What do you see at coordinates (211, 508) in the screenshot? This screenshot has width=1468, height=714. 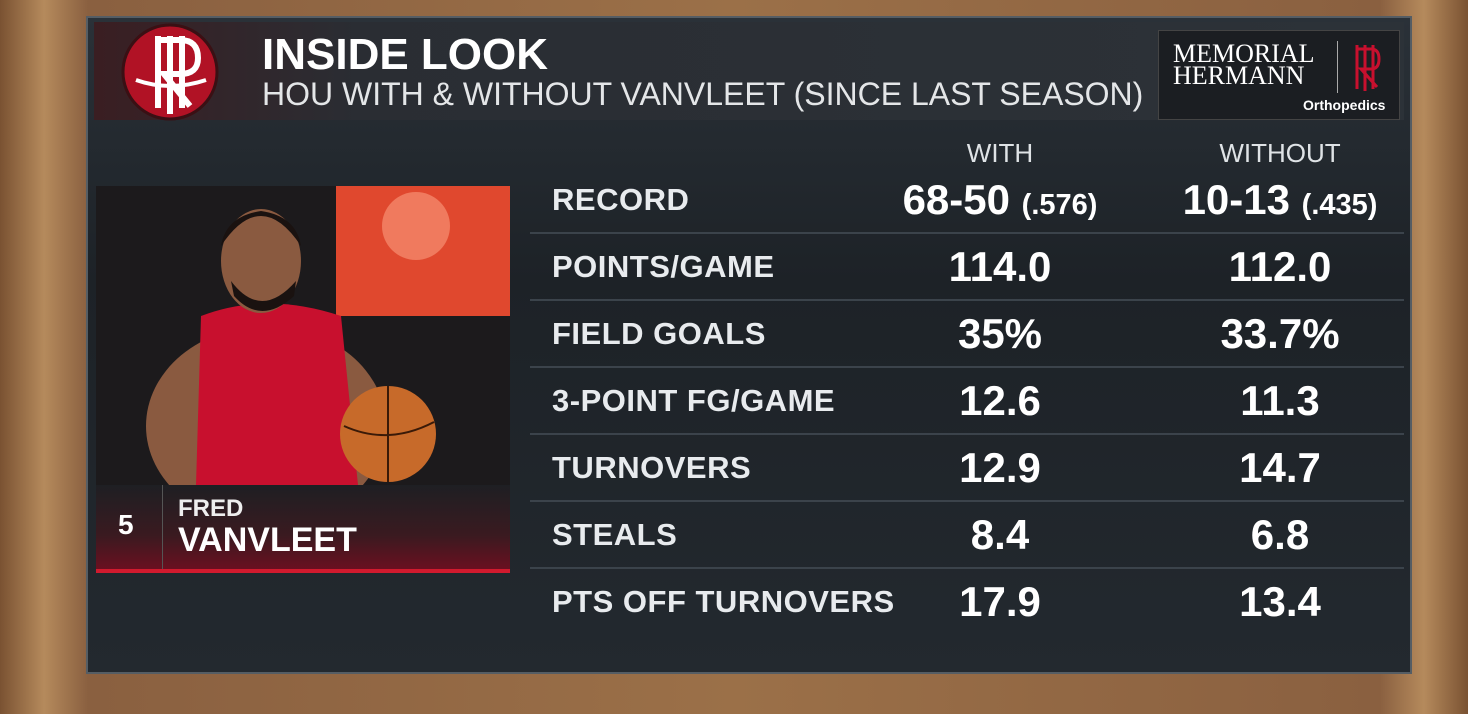 I see `player-first-name: FRED` at bounding box center [211, 508].